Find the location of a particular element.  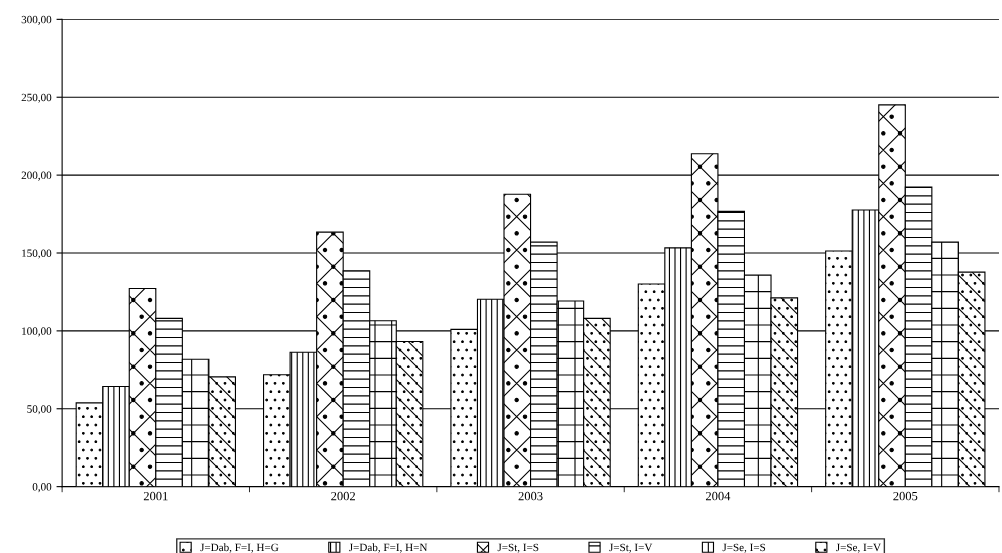

y-tick-label: 200,00 is located at coordinates (36, 176).